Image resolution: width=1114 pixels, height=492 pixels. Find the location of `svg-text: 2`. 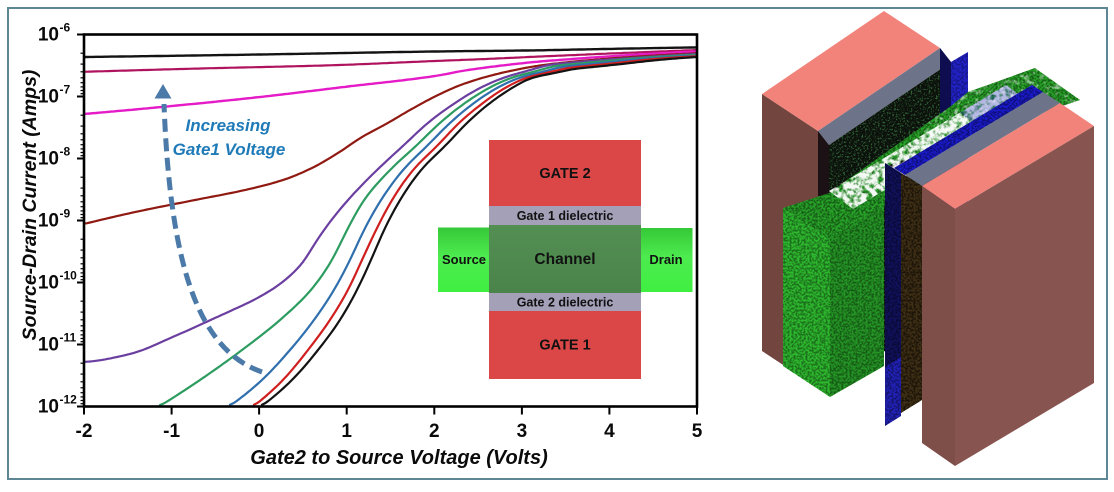

svg-text: 2 is located at coordinates (434, 431).